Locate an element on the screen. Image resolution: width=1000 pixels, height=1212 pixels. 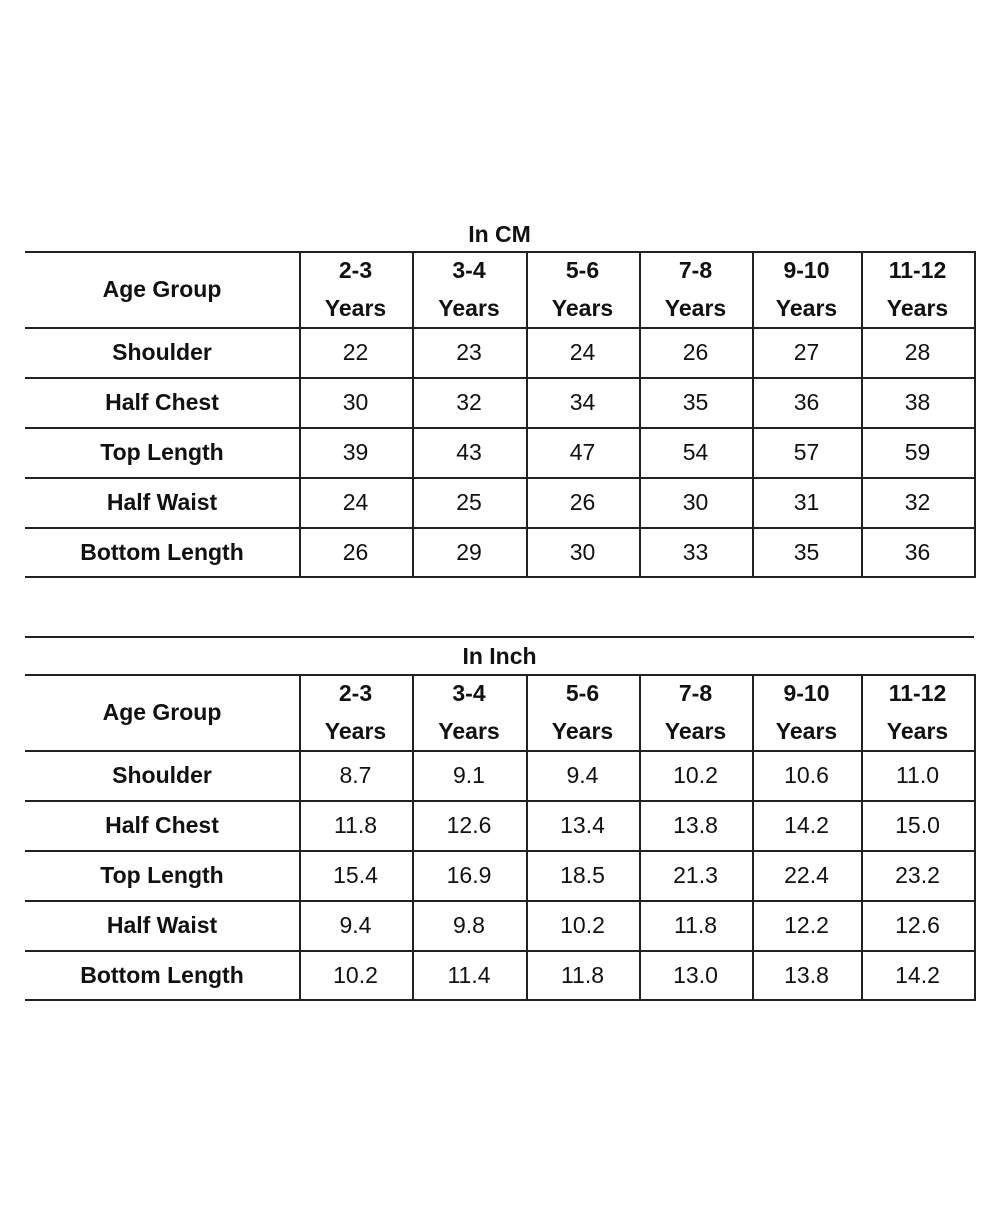
cell-text: 3-4 Years is located at coordinates (469, 289).